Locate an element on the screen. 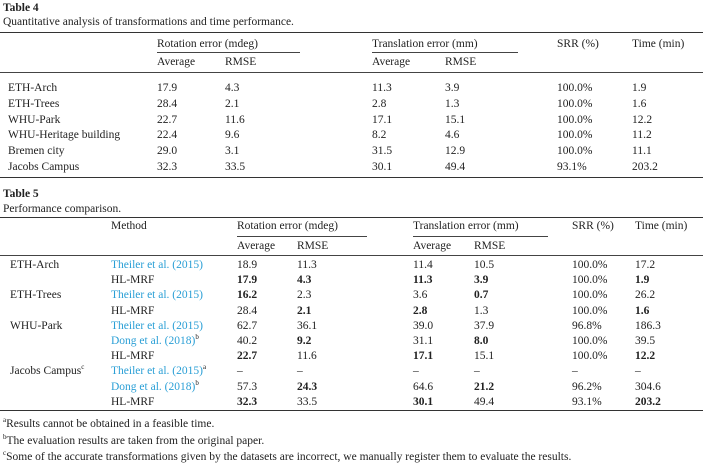  table-cell: 3.1 is located at coordinates (232, 151).